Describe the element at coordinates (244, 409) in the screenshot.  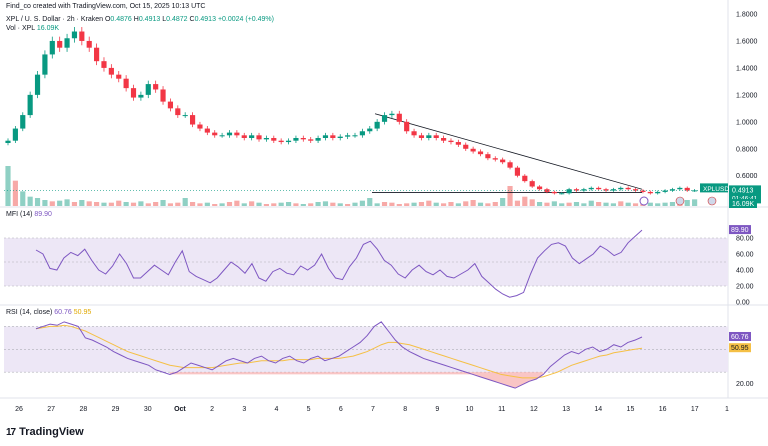
I see `x-tick-label: 3` at that location.